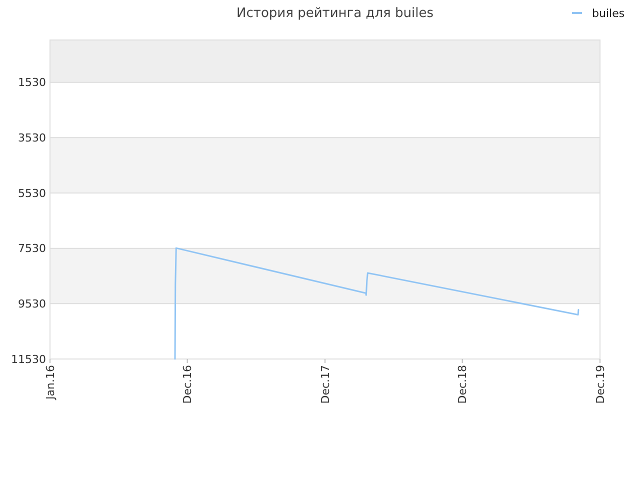 This screenshot has width=640, height=480. I want to click on x-tick-label: Jan.16, so click(50, 382).